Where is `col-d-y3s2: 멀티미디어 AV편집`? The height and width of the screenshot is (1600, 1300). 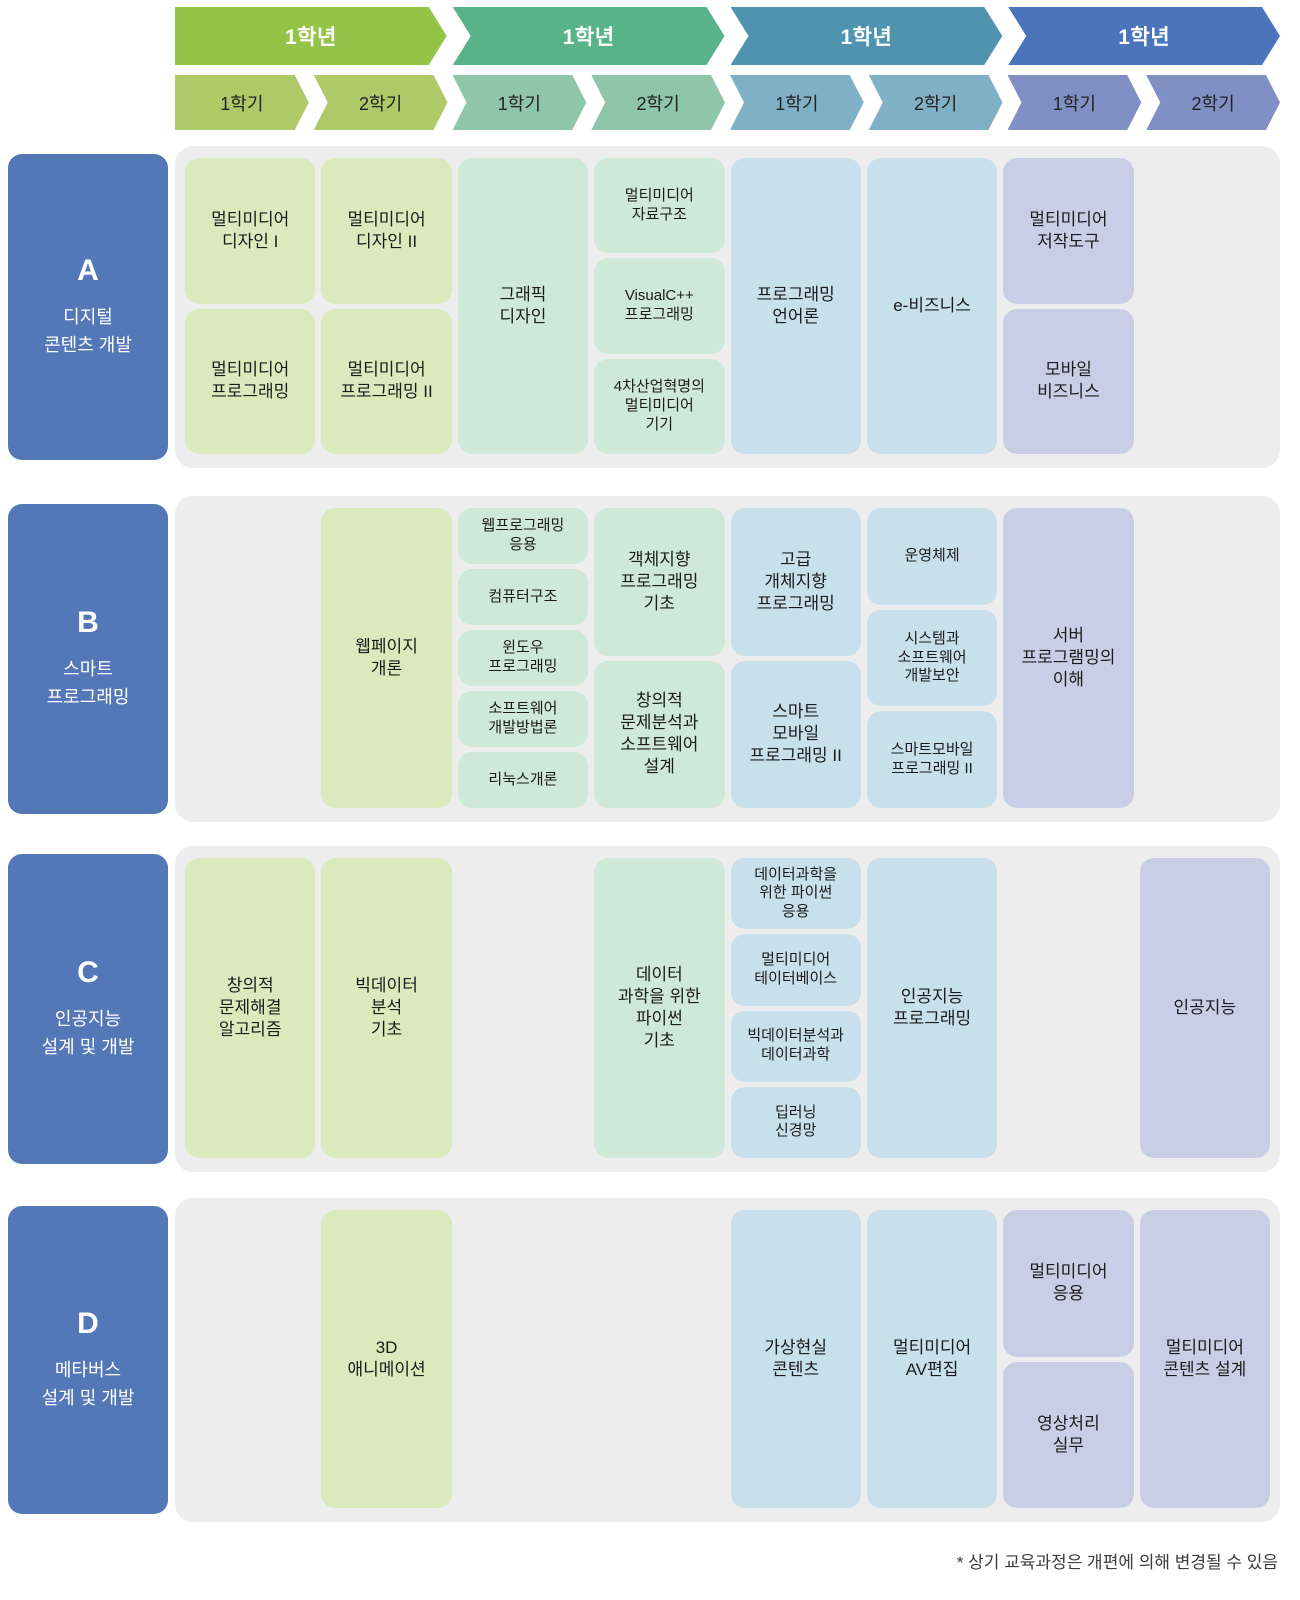
col-d-y3s2: 멀티미디어 AV편집 is located at coordinates (932, 1359).